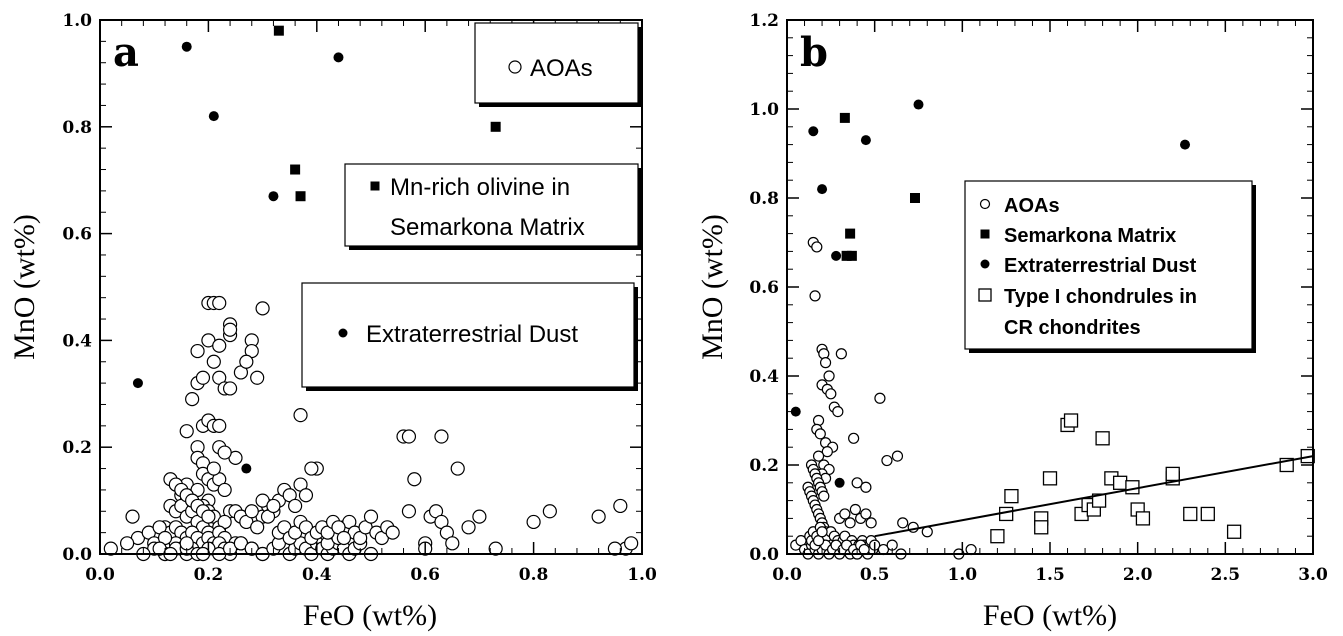 The width and height of the screenshot is (1343, 636). What do you see at coordinates (1094, 496) in the screenshot?
I see `trend-line` at bounding box center [1094, 496].